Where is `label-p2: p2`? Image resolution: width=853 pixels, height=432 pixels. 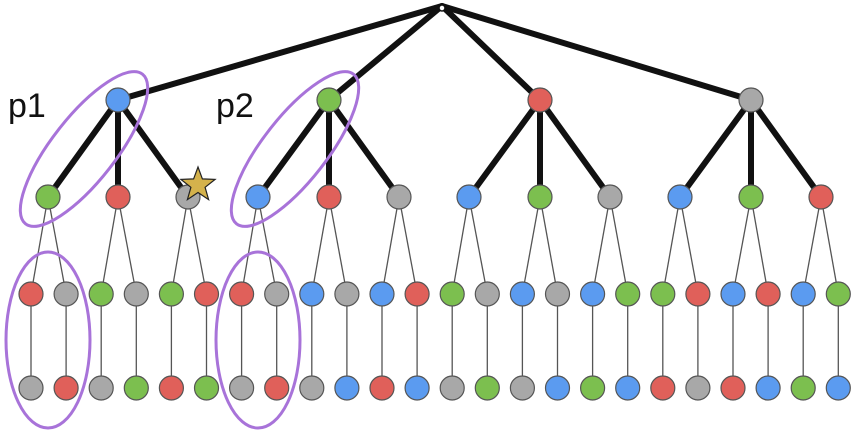
label-p2: p2 is located at coordinates (235, 106).